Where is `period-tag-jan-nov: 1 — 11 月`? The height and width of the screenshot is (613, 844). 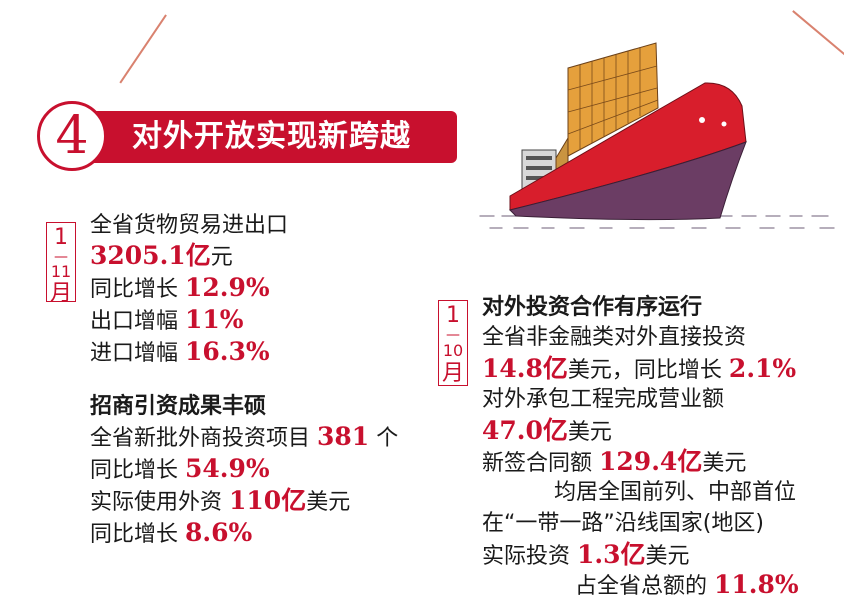
period-tag-jan-nov: 1 — 11 月 is located at coordinates (61, 264).